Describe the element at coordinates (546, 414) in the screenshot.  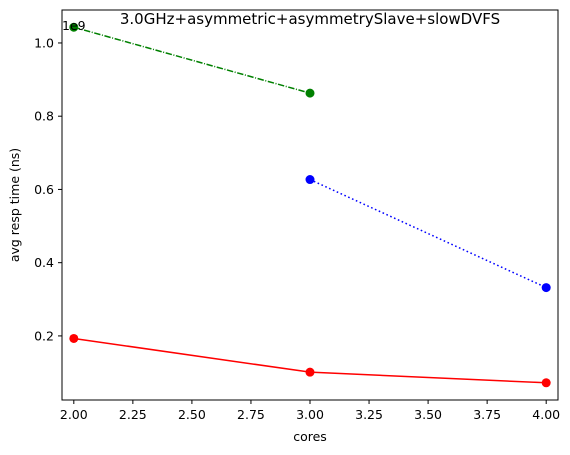
I see `x-tick-label: 4.00` at that location.